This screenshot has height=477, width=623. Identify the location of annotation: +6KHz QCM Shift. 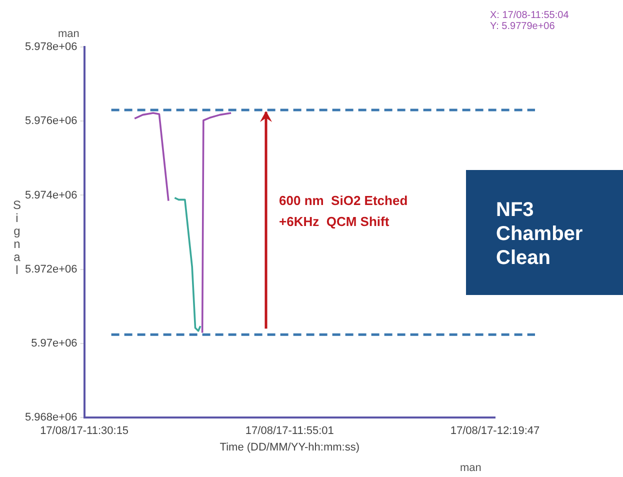
(334, 221).